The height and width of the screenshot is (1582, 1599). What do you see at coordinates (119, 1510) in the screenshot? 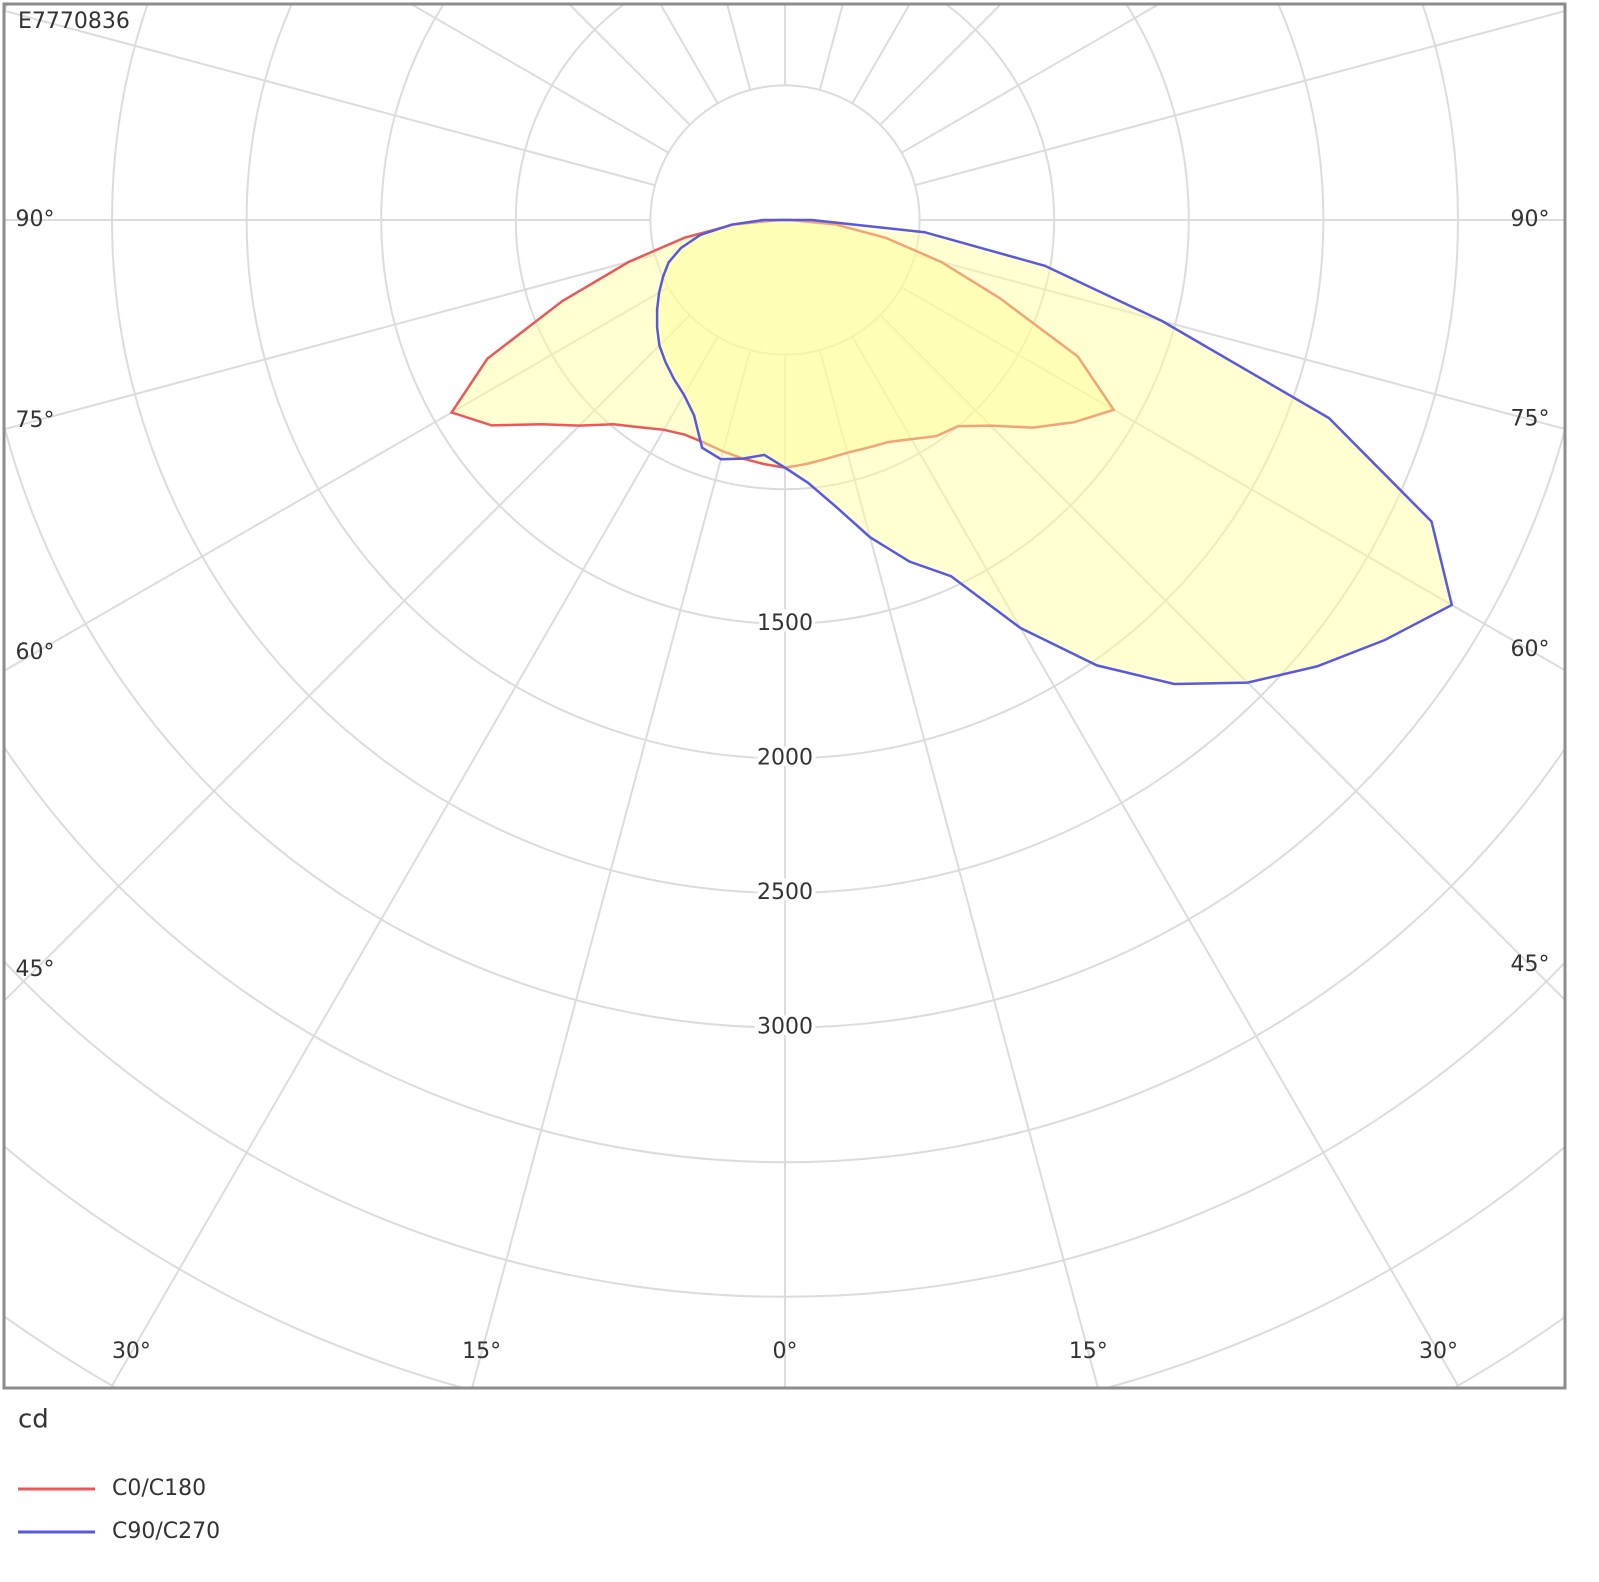
I see `legend: C0/C180 C90/C270` at bounding box center [119, 1510].